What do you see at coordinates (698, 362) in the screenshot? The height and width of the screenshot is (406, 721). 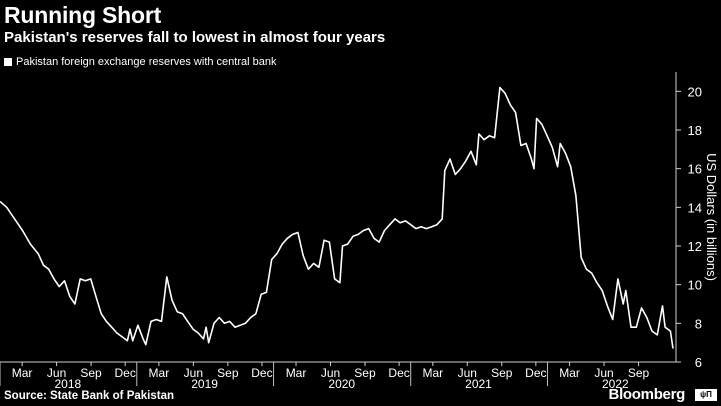 I see `y-tick-label: 6` at bounding box center [698, 362].